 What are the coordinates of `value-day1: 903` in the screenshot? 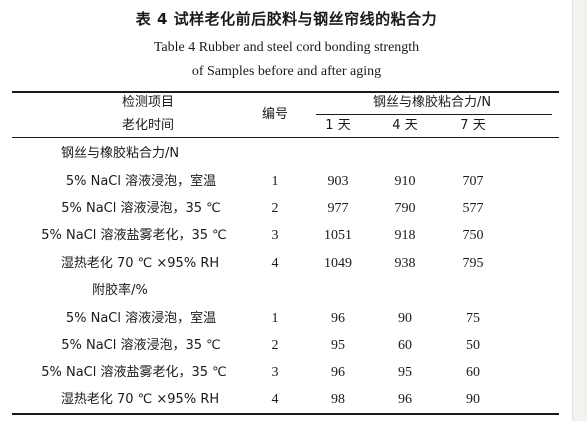 It's located at (338, 181).